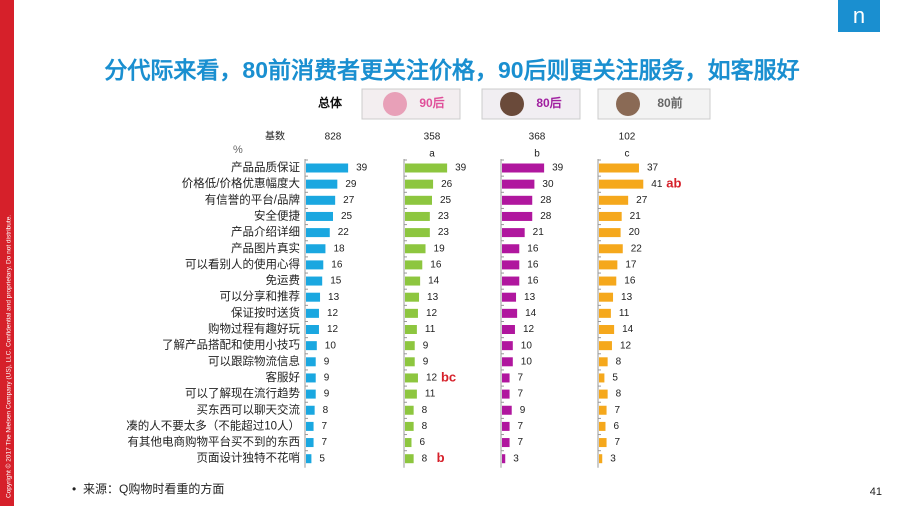 Image resolution: width=900 pixels, height=511 pixels. Describe the element at coordinates (431, 102) in the screenshot. I see `panel-name: 90后` at that location.